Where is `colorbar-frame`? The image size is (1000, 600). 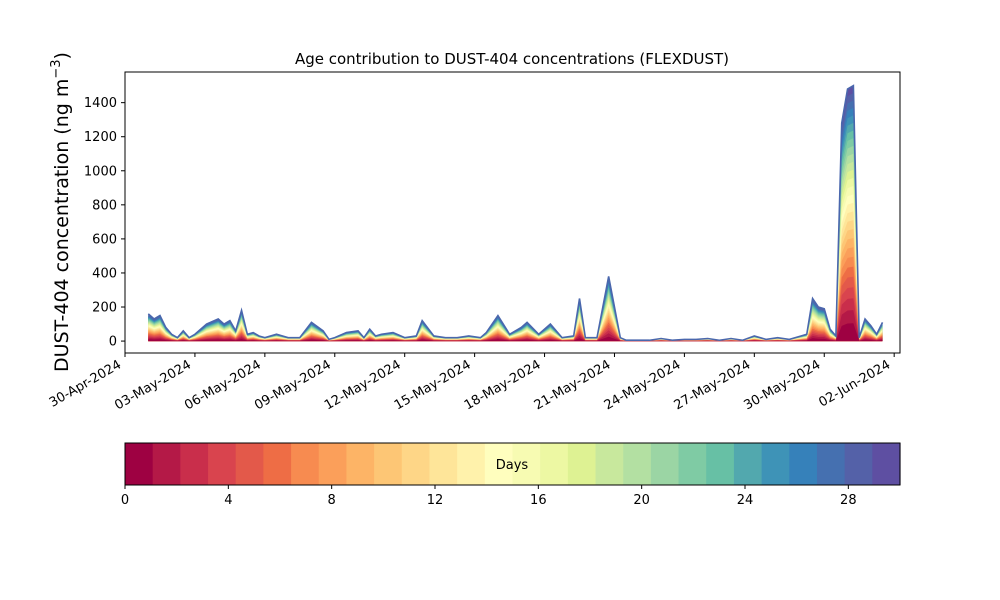
colorbar-frame is located at coordinates (512, 464).